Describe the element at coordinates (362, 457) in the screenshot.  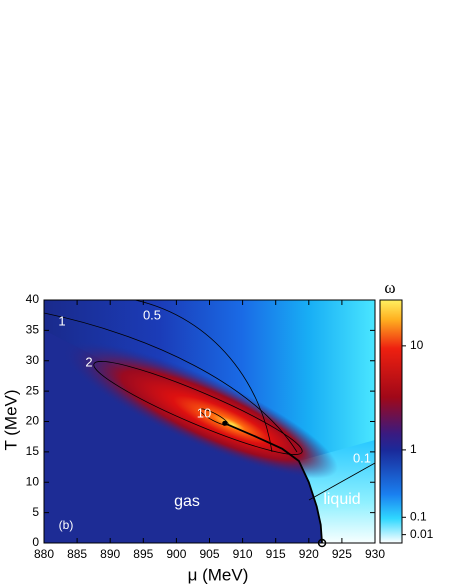
I see `contour-label: 0.1` at that location.